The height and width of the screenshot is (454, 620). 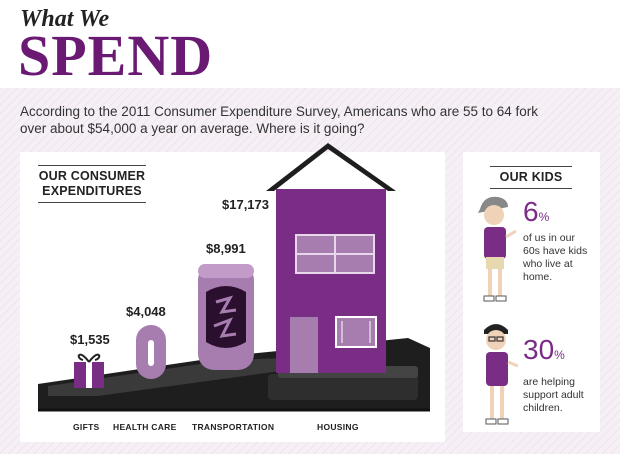 What do you see at coordinates (331, 258) in the screenshot?
I see `house-icon` at bounding box center [331, 258].